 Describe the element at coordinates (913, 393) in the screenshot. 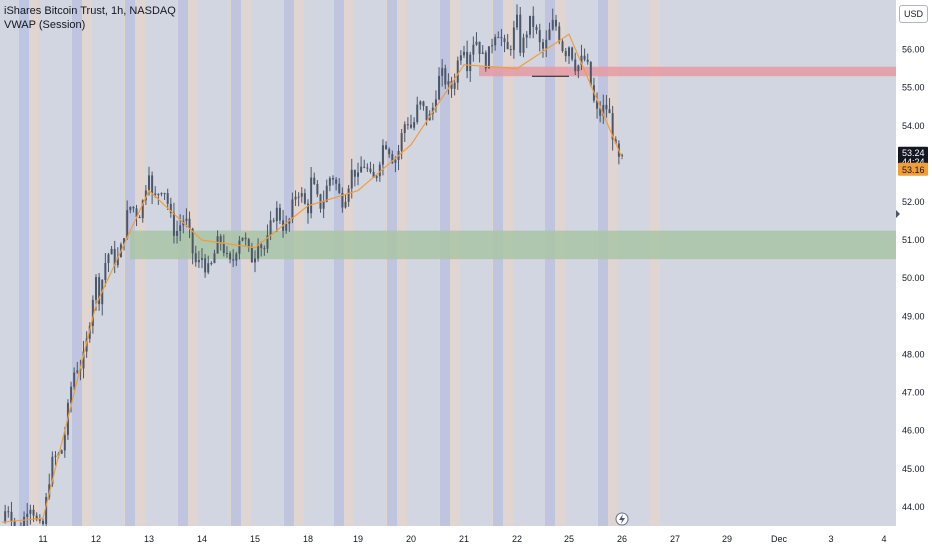

I see `y-tick-label: 47.00` at that location.